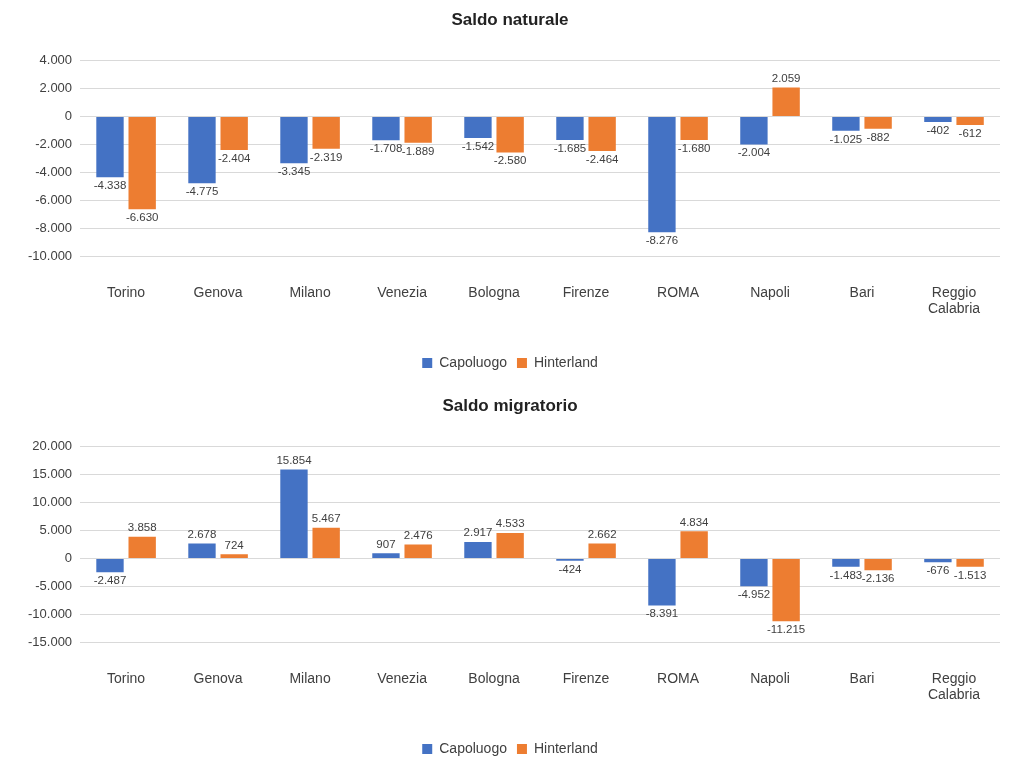  I want to click on data-label: 2.059, so click(786, 78).